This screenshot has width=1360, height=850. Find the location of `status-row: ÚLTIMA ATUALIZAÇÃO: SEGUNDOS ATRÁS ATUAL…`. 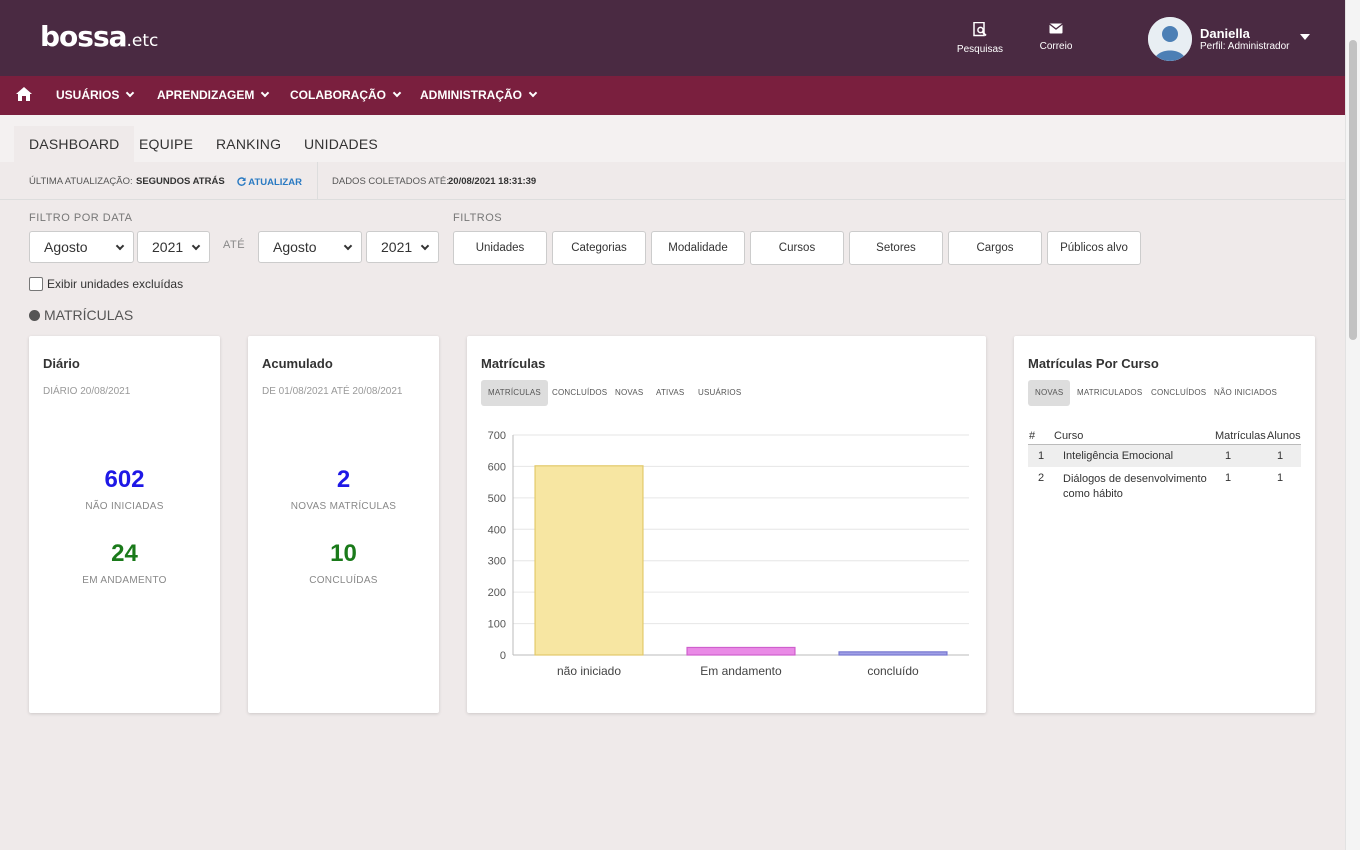

status-row: ÚLTIMA ATUALIZAÇÃO: SEGUNDOS ATRÁS ATUAL… is located at coordinates (672, 181).